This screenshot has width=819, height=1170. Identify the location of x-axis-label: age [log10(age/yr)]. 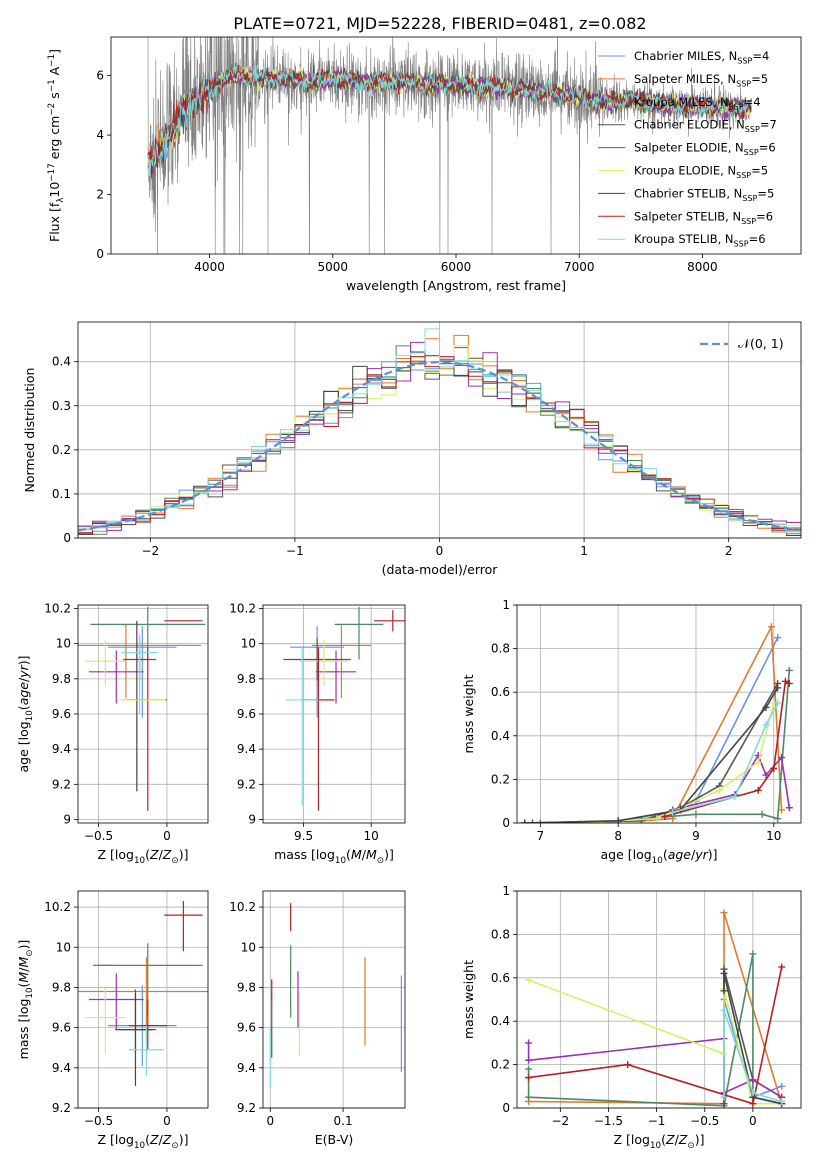
(658, 856).